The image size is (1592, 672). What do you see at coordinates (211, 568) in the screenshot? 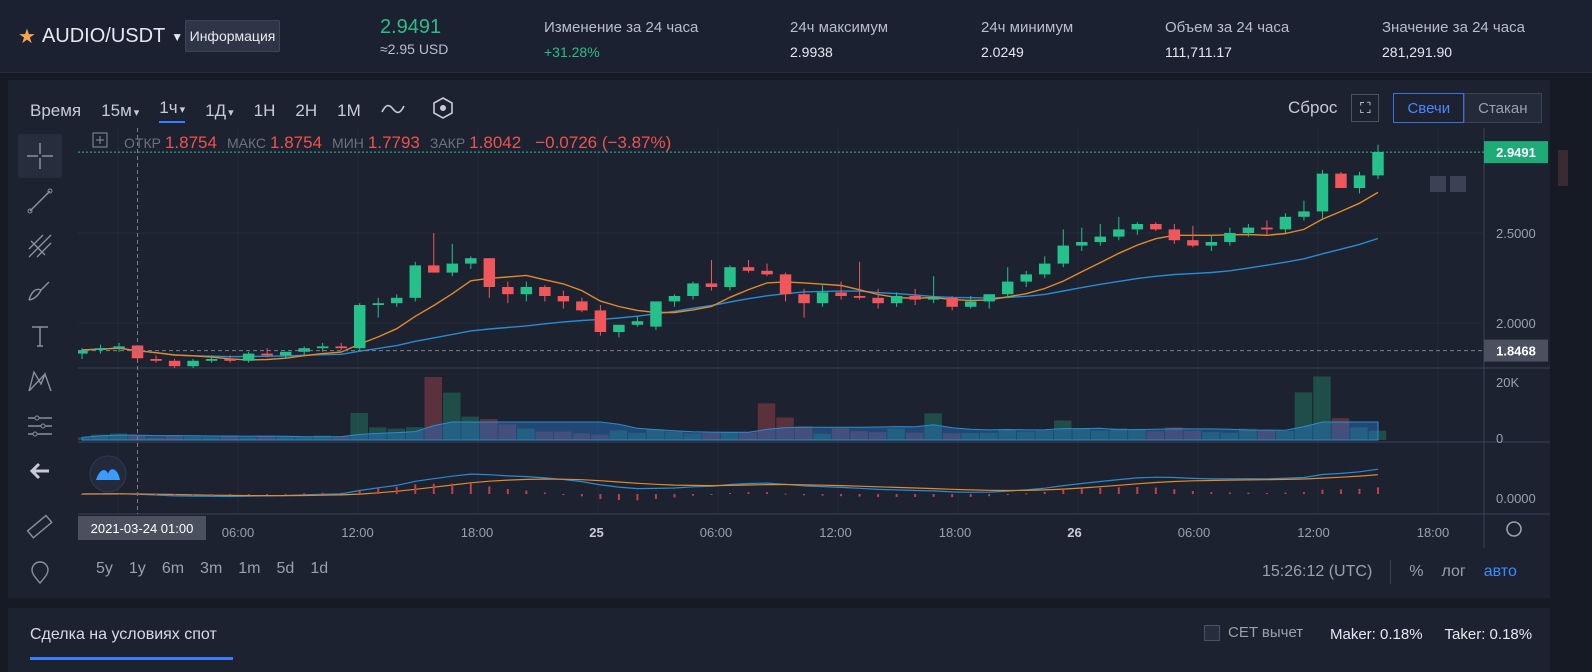
I see `range-3m: 3m` at bounding box center [211, 568].